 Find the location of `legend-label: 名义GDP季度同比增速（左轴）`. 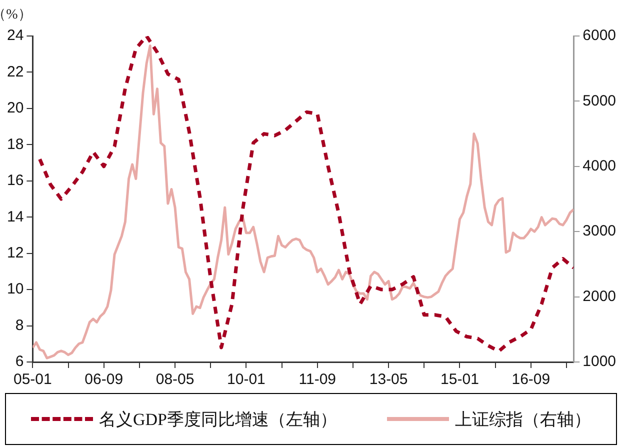

legend-label: 名义GDP季度同比增速（左轴） is located at coordinates (217, 419).